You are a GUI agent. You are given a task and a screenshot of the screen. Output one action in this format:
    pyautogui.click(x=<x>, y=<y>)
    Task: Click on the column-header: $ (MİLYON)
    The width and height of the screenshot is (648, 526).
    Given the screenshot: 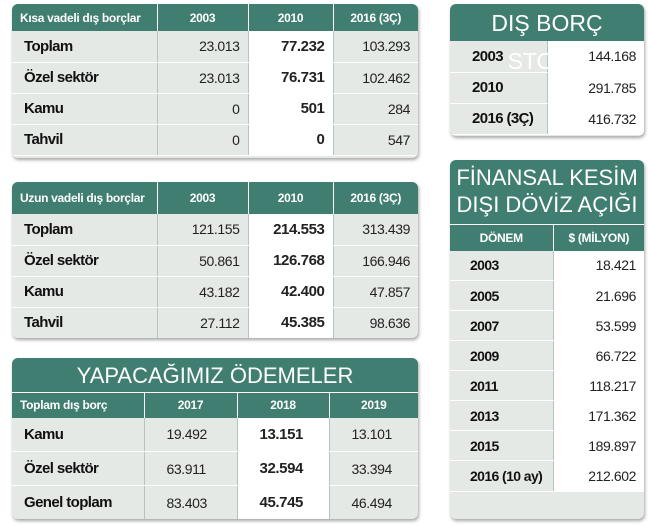 What is the action you would take?
    pyautogui.click(x=598, y=237)
    